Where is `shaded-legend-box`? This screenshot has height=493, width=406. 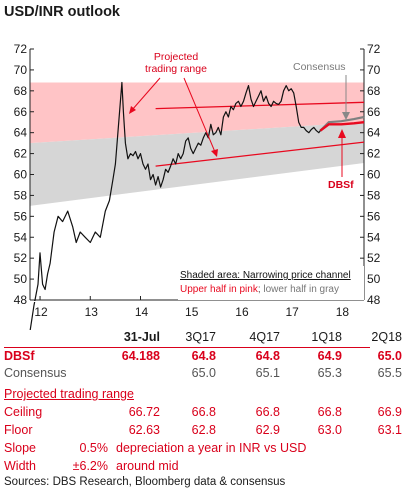
shaded-legend-box is located at coordinates (271, 283).